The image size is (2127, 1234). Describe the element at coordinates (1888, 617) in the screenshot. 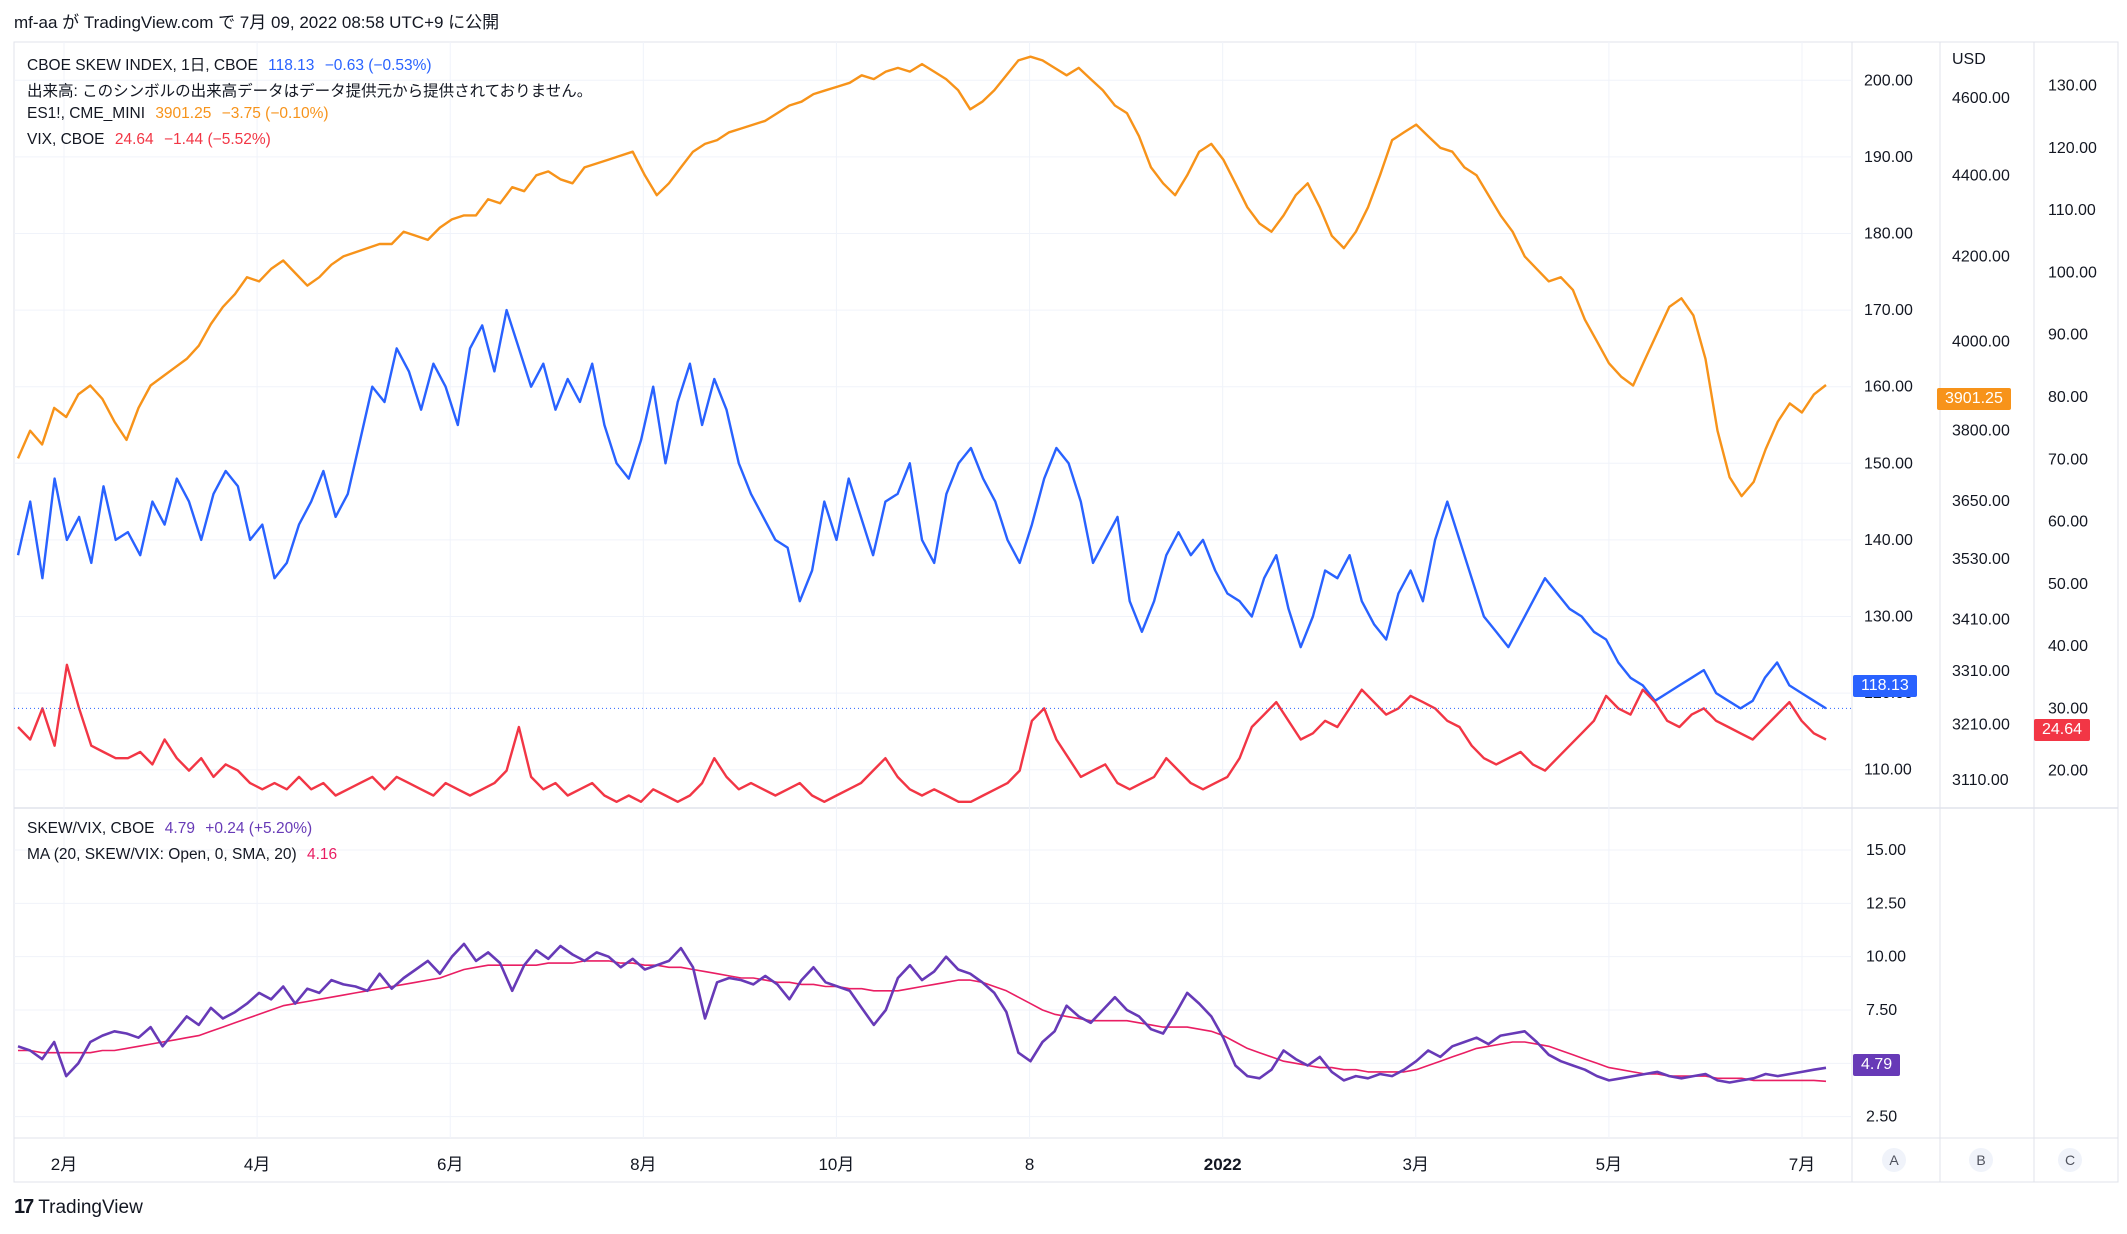

I see `skew-tick-label: 130.00` at that location.